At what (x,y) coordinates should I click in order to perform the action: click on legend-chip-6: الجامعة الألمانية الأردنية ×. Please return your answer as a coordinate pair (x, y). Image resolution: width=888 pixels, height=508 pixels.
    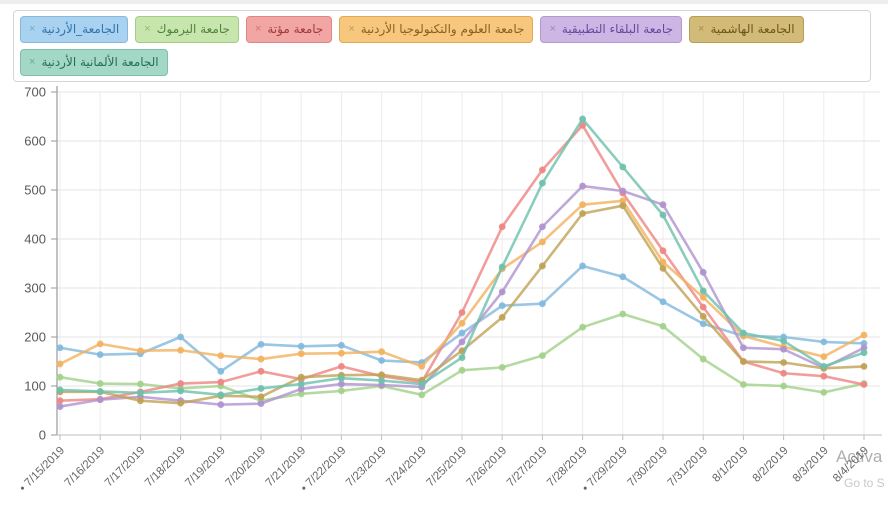
    Looking at the image, I should click on (94, 62).